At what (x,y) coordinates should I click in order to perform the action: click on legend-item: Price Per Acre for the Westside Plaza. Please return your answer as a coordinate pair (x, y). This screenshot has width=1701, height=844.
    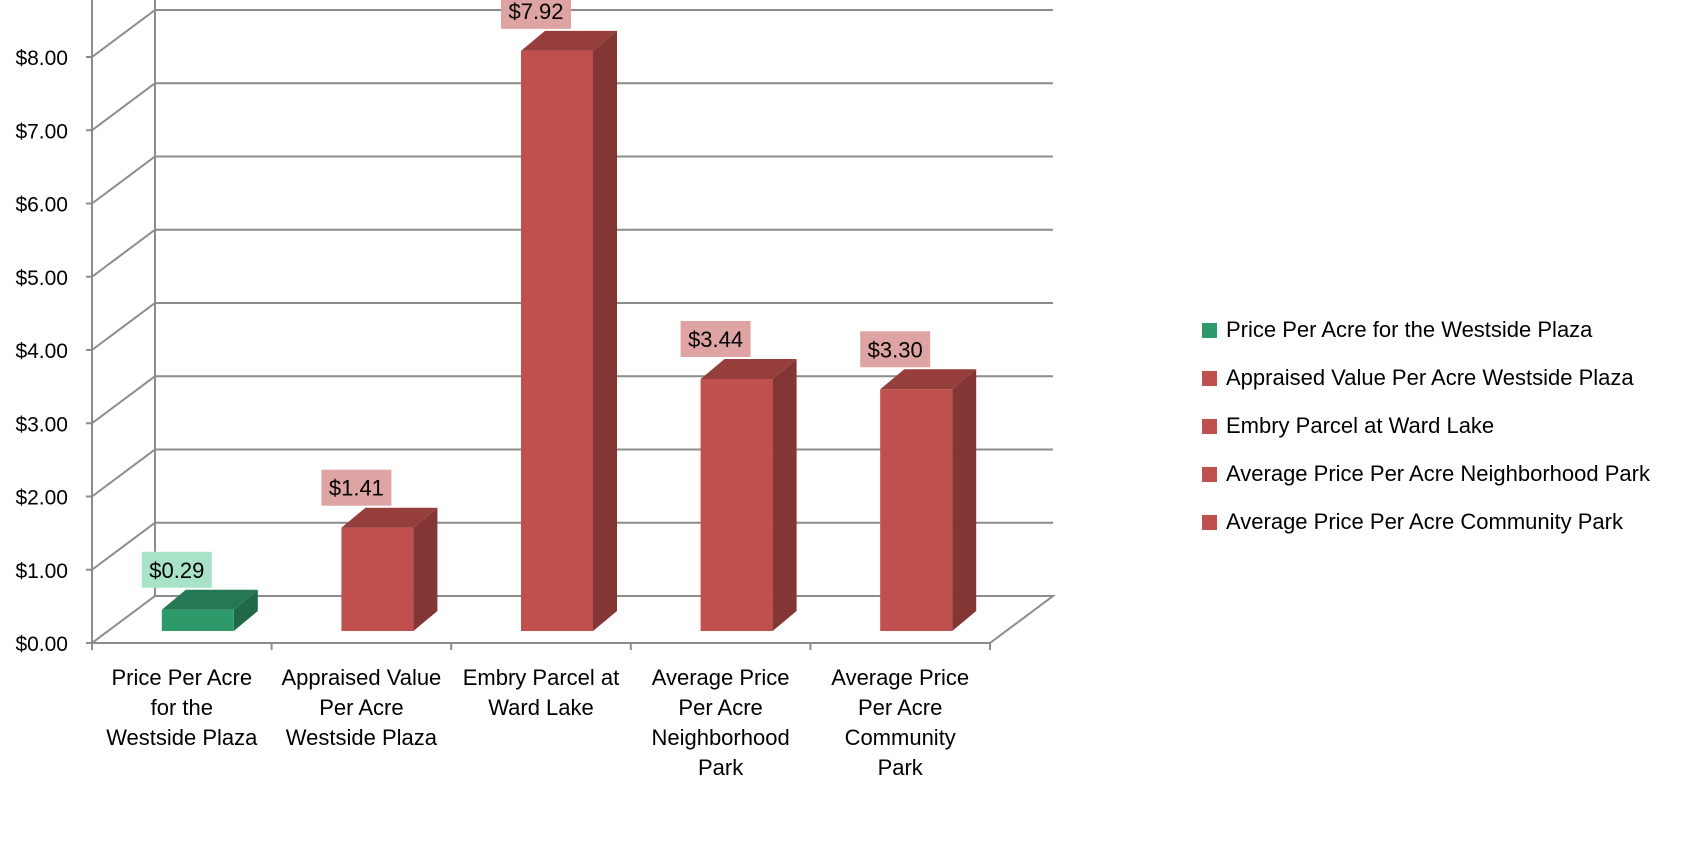
    Looking at the image, I should click on (1447, 330).